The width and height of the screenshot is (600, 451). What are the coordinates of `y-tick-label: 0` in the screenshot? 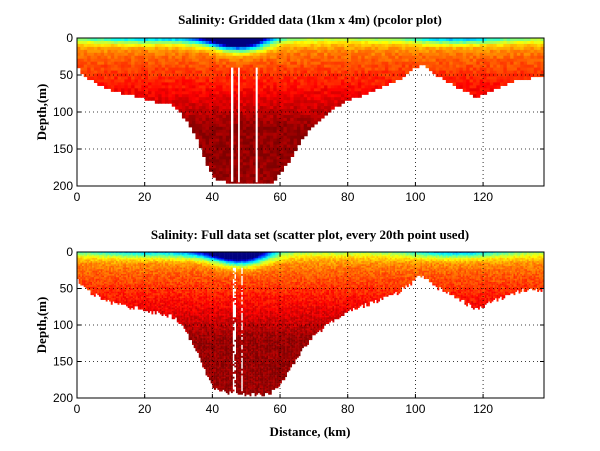 It's located at (69, 38).